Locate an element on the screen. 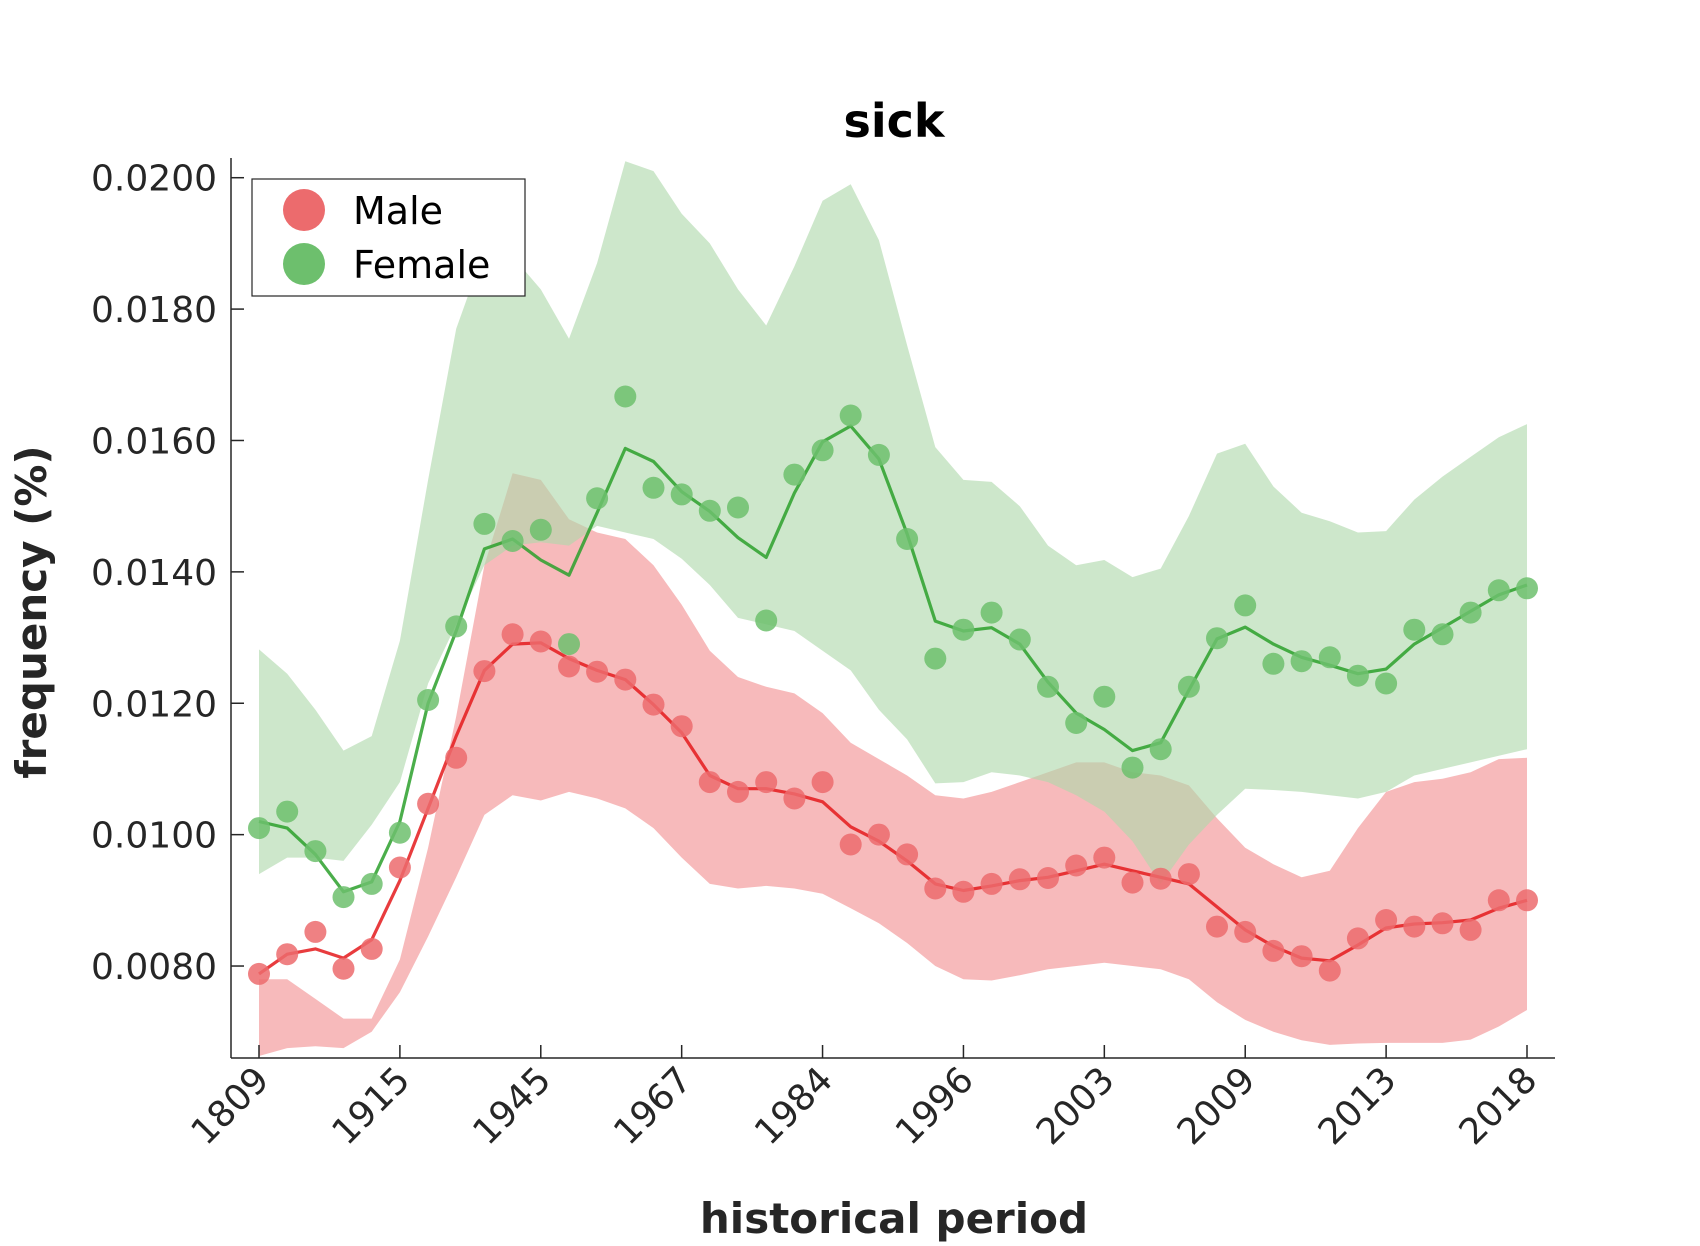 This screenshot has height=1246, width=1700. y-tick-label: 0.0140 is located at coordinates (154, 573).